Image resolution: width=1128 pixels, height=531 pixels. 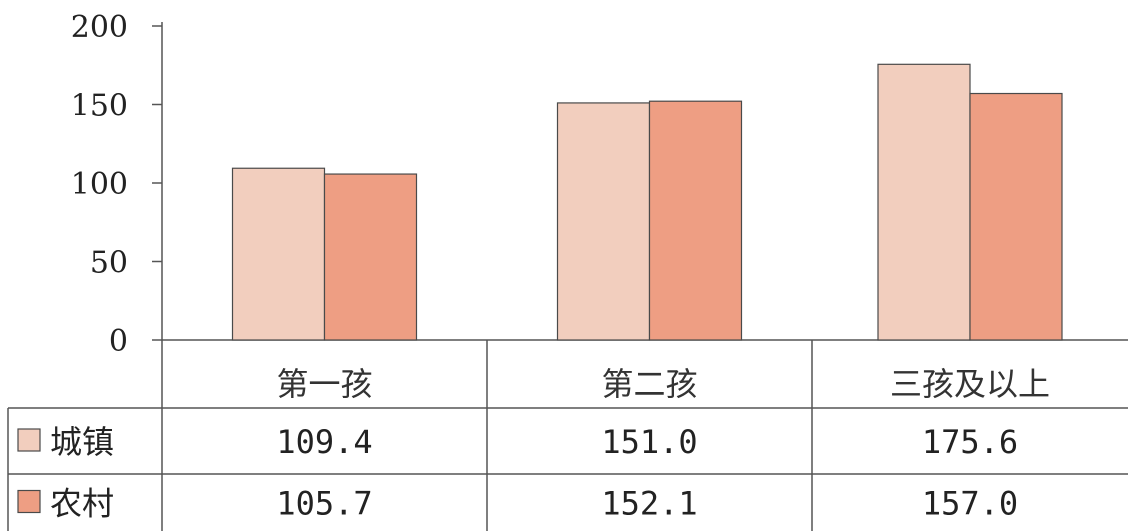 I want to click on data-value-cell: 157.0, so click(x=970, y=504).